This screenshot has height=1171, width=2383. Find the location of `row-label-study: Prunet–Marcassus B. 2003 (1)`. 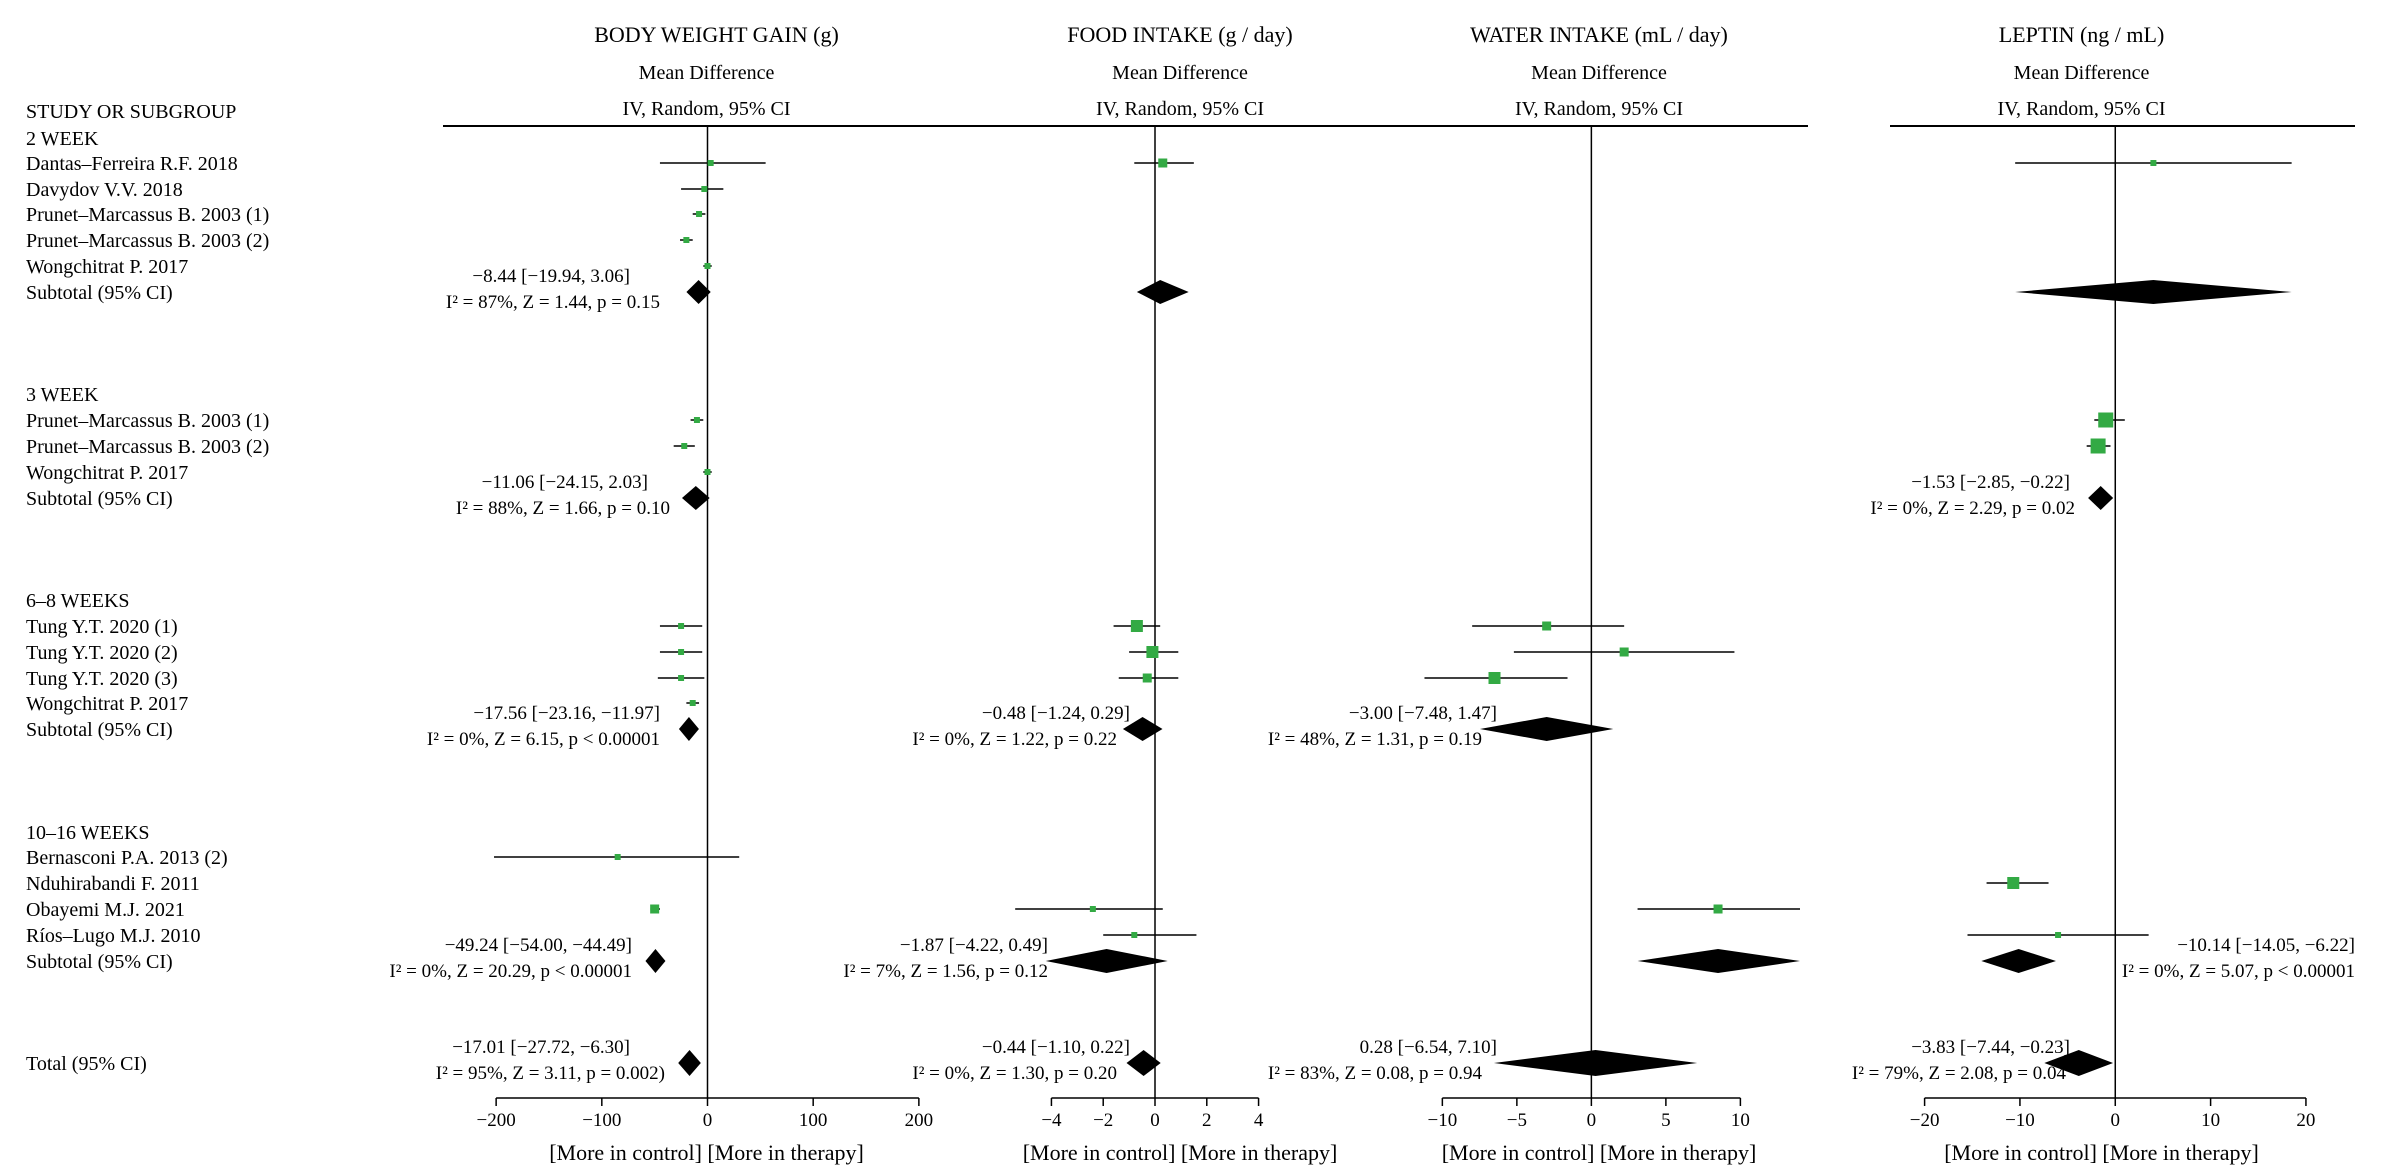

row-label-study: Prunet–Marcassus B. 2003 (1) is located at coordinates (147, 215).